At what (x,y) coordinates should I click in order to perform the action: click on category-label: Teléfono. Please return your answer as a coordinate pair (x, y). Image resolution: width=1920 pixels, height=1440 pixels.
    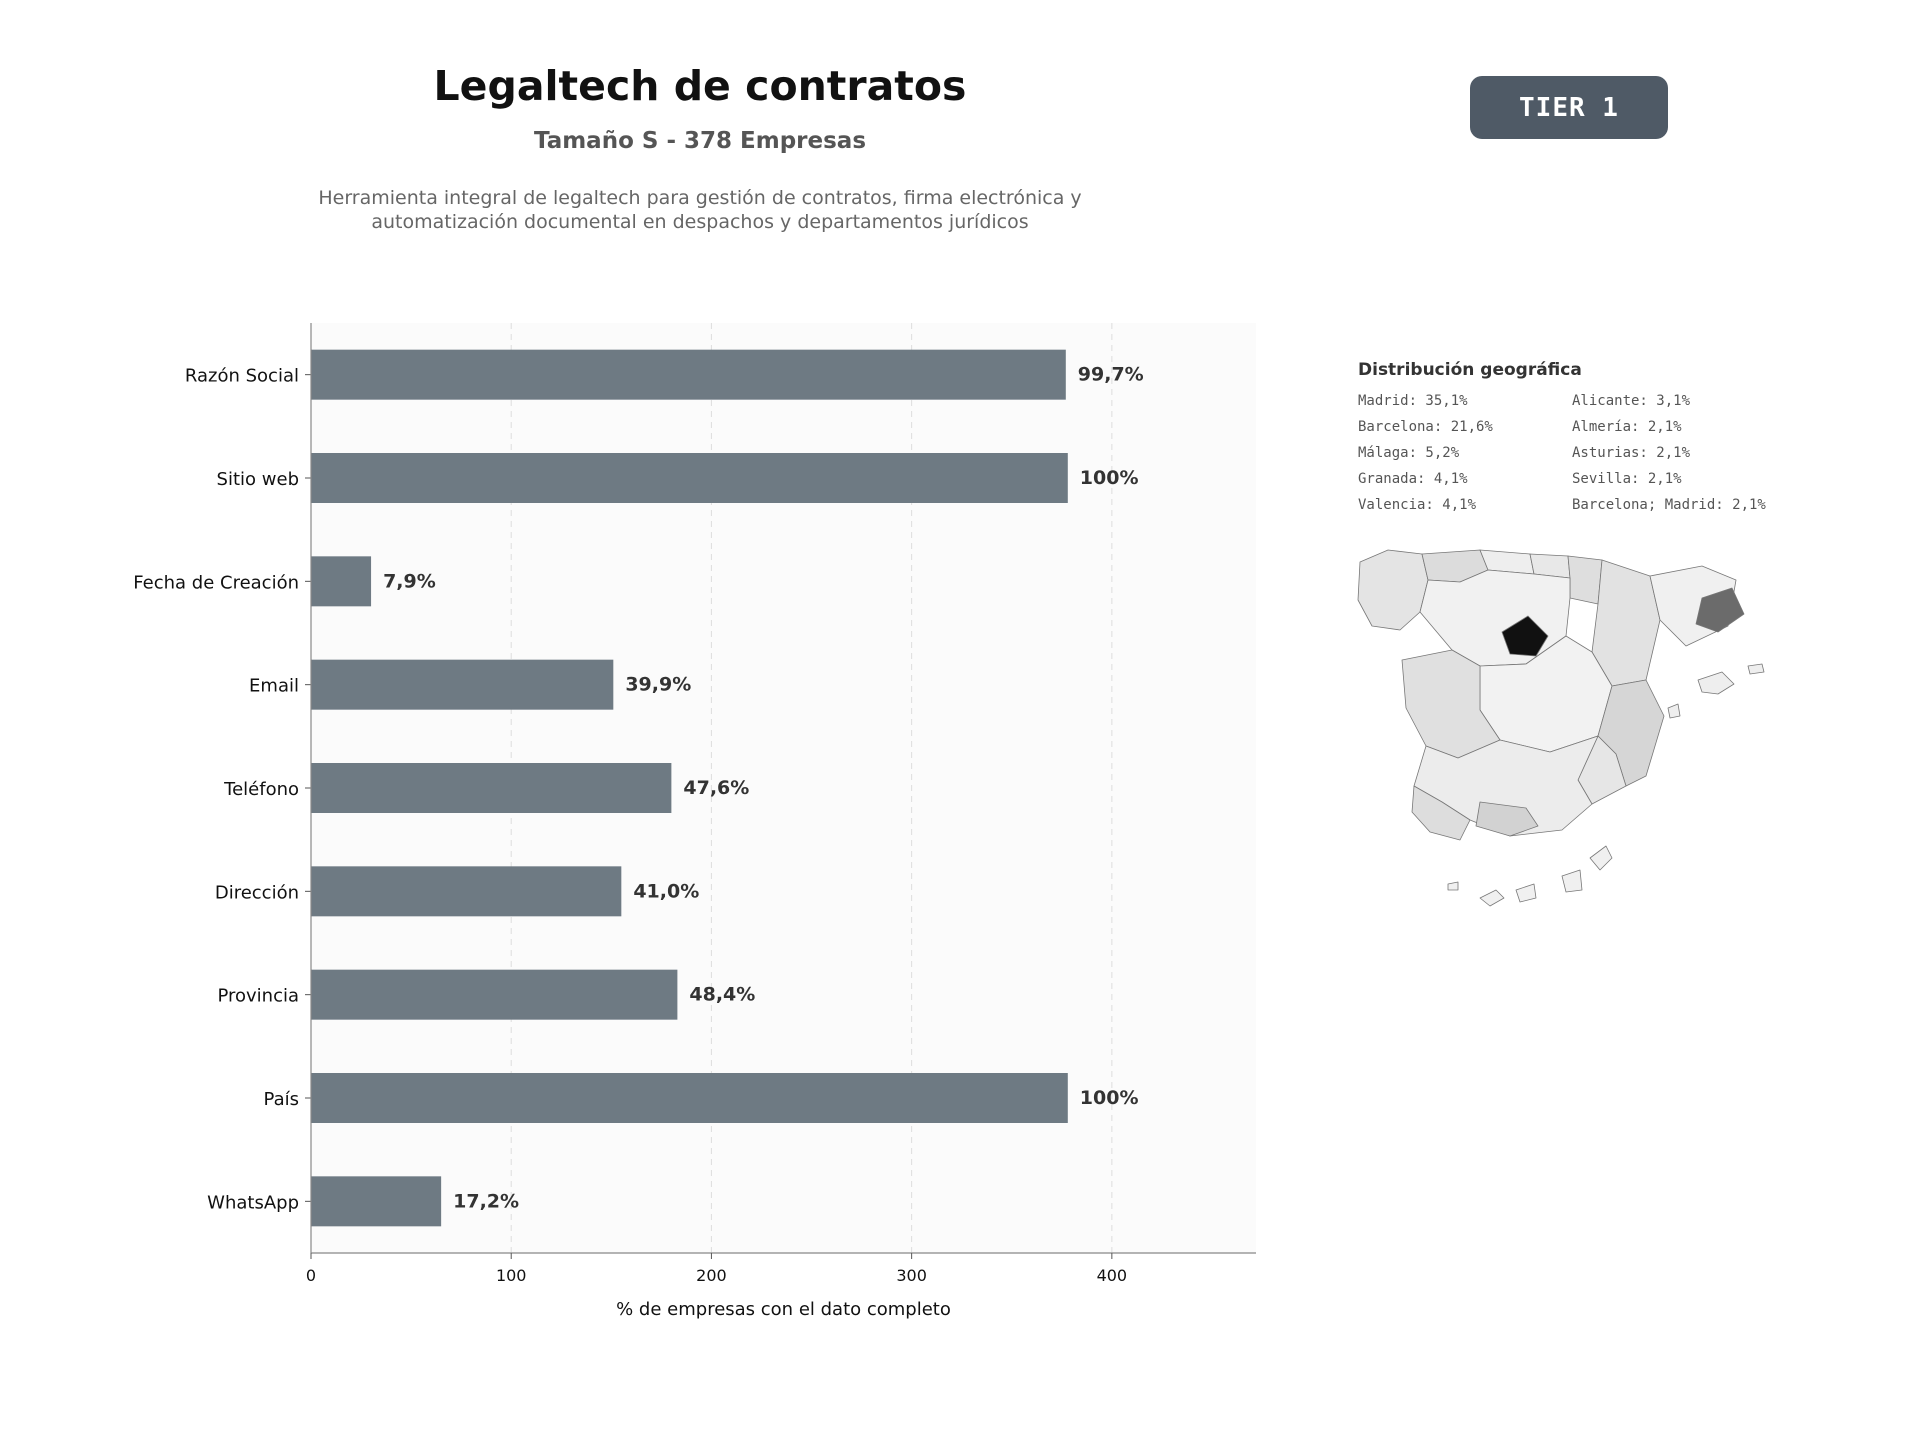
    Looking at the image, I should click on (261, 789).